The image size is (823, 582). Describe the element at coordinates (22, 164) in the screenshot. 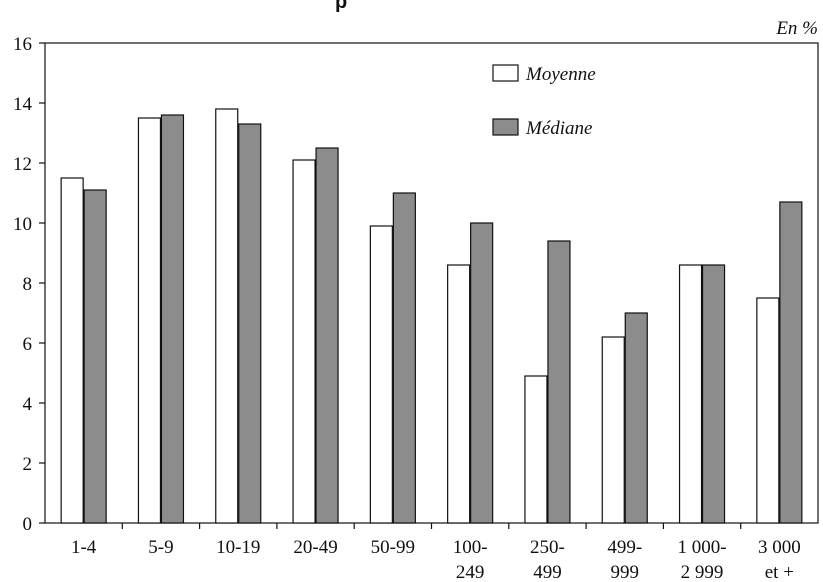

I see `y-tick-label: 12` at that location.